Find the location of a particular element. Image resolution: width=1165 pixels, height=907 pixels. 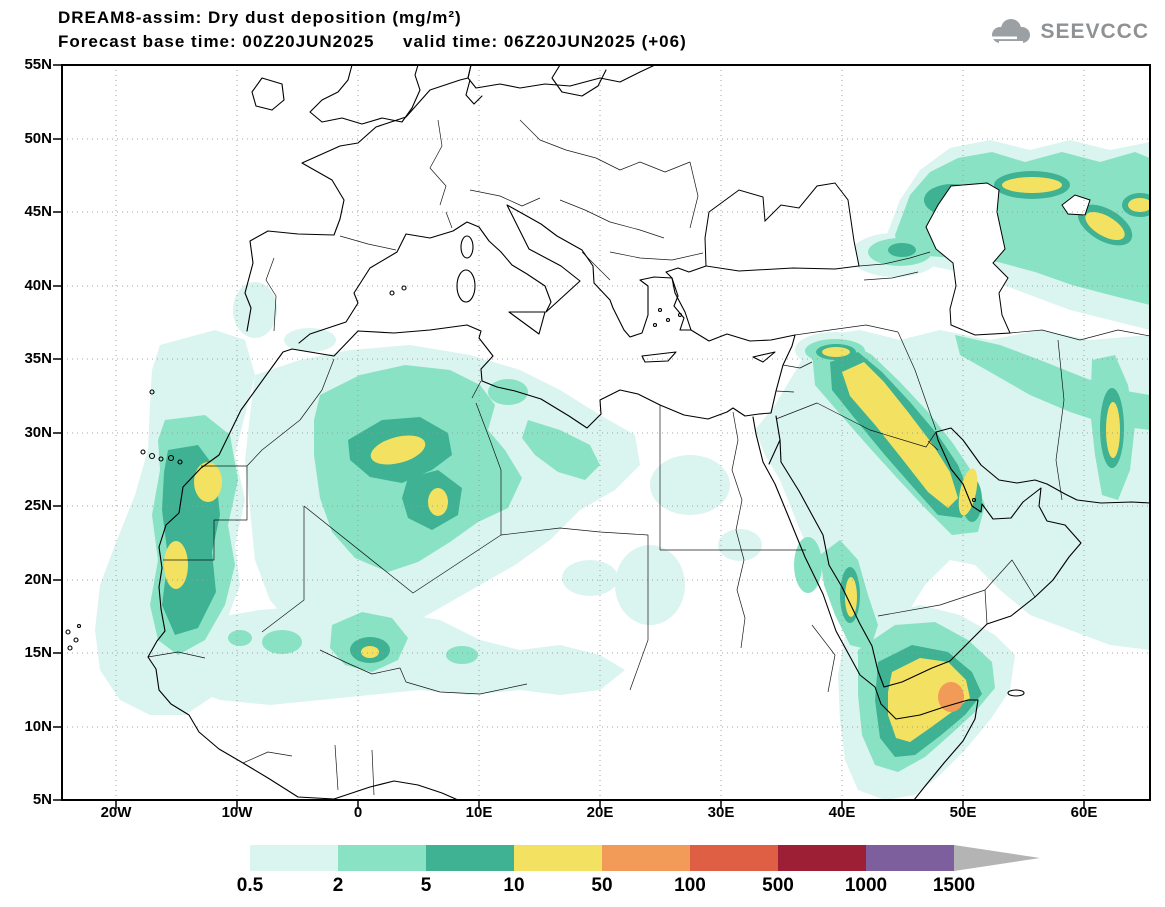

lon-tick-label: 60E is located at coordinates (1084, 812).